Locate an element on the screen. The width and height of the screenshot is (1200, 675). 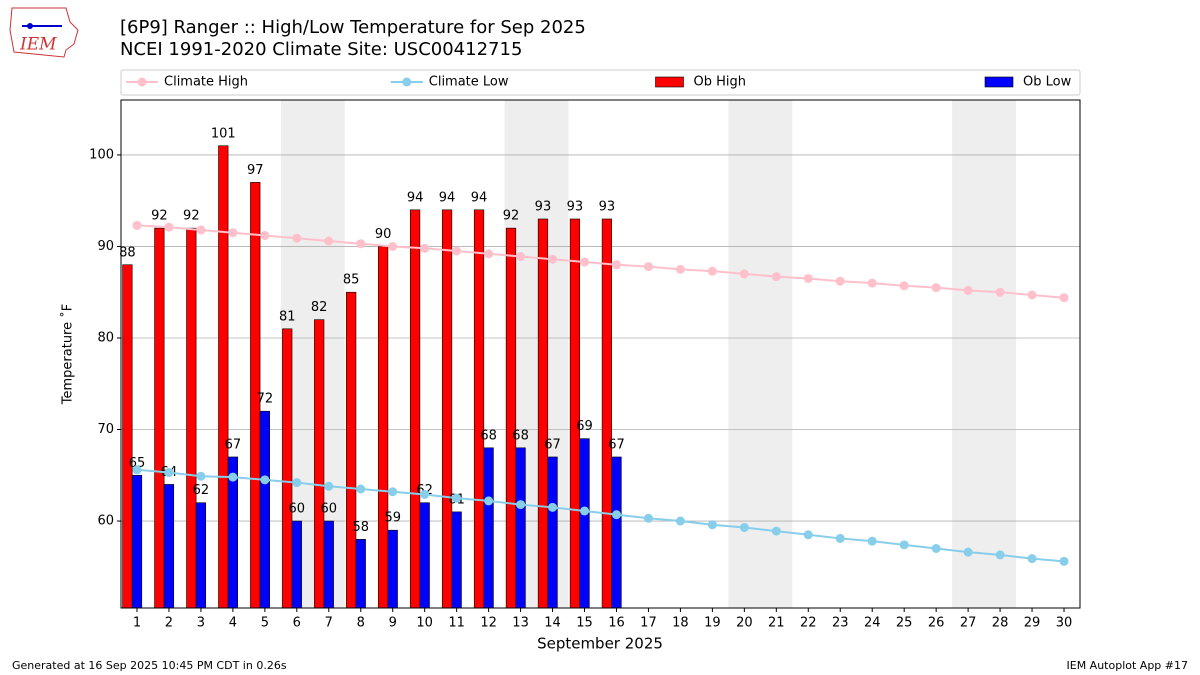
logo-dot is located at coordinates (30, 26).